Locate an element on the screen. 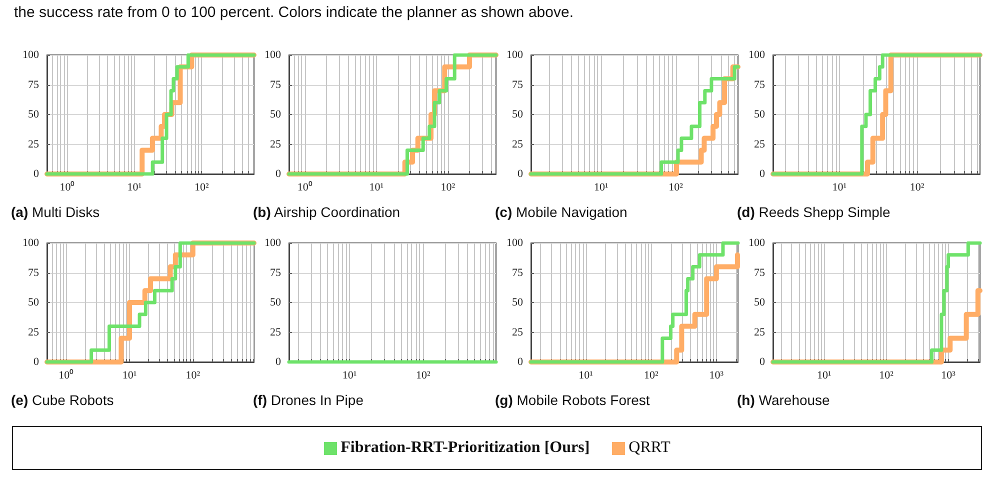 This screenshot has height=478, width=994. text: (g) Mobile Robots Forest is located at coordinates (572, 400).